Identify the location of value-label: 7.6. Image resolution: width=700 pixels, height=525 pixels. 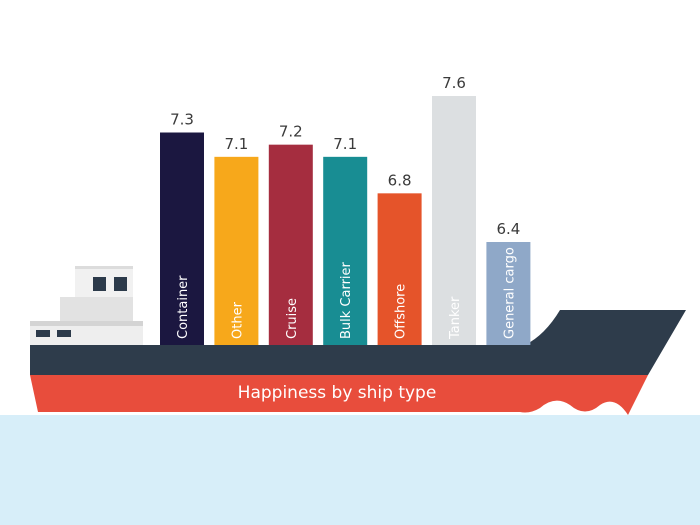
(454, 83).